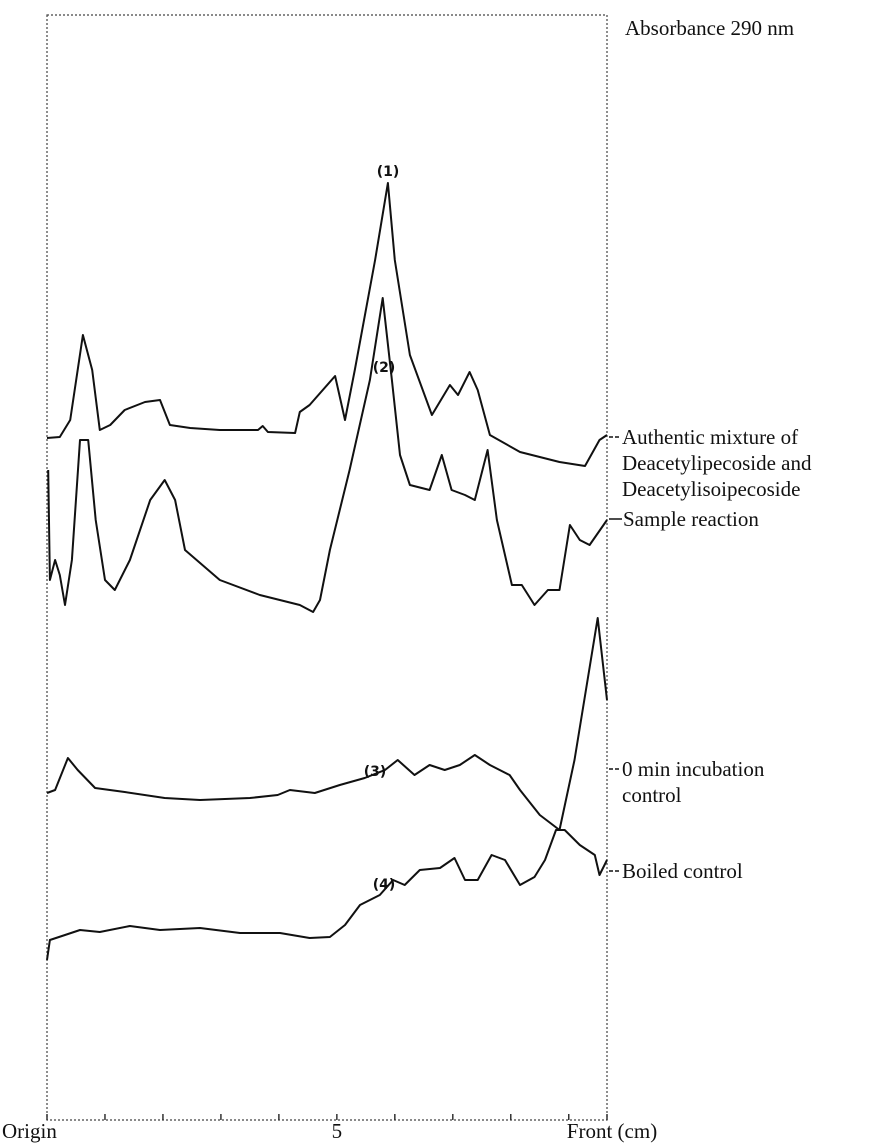  Describe the element at coordinates (709, 28) in the screenshot. I see `chart-title: Absorbance 290 nm` at that location.